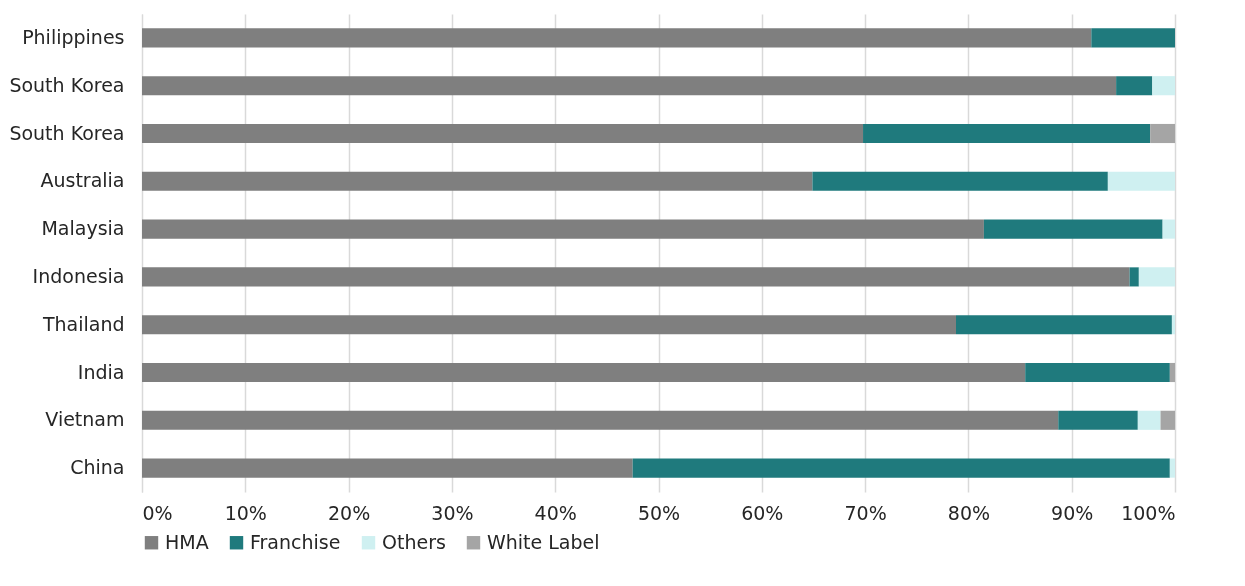 Image resolution: width=1245 pixels, height=586 pixels. What do you see at coordinates (1148, 512) in the screenshot?
I see `x-tick-label: 100%` at bounding box center [1148, 512].